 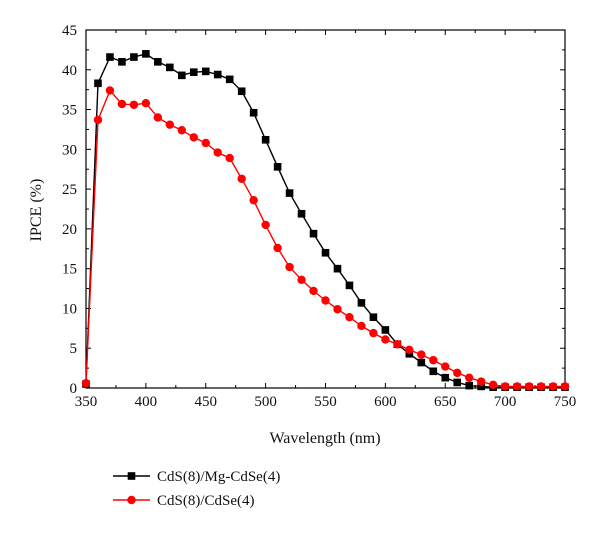 What do you see at coordinates (74, 349) in the screenshot?
I see `y-tick-label: 5` at bounding box center [74, 349].